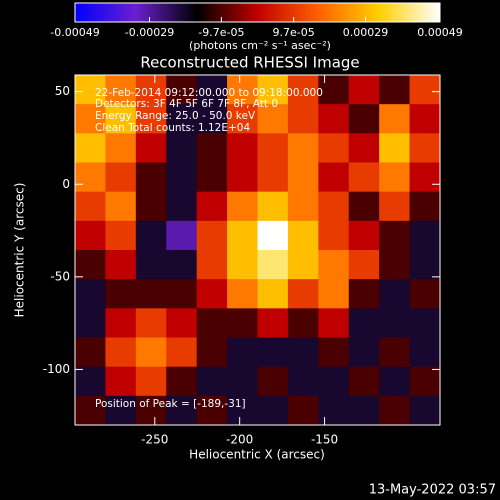 The width and height of the screenshot is (500, 500). I want to click on peak-label: Position of Peak = [-189,-31], so click(170, 404).